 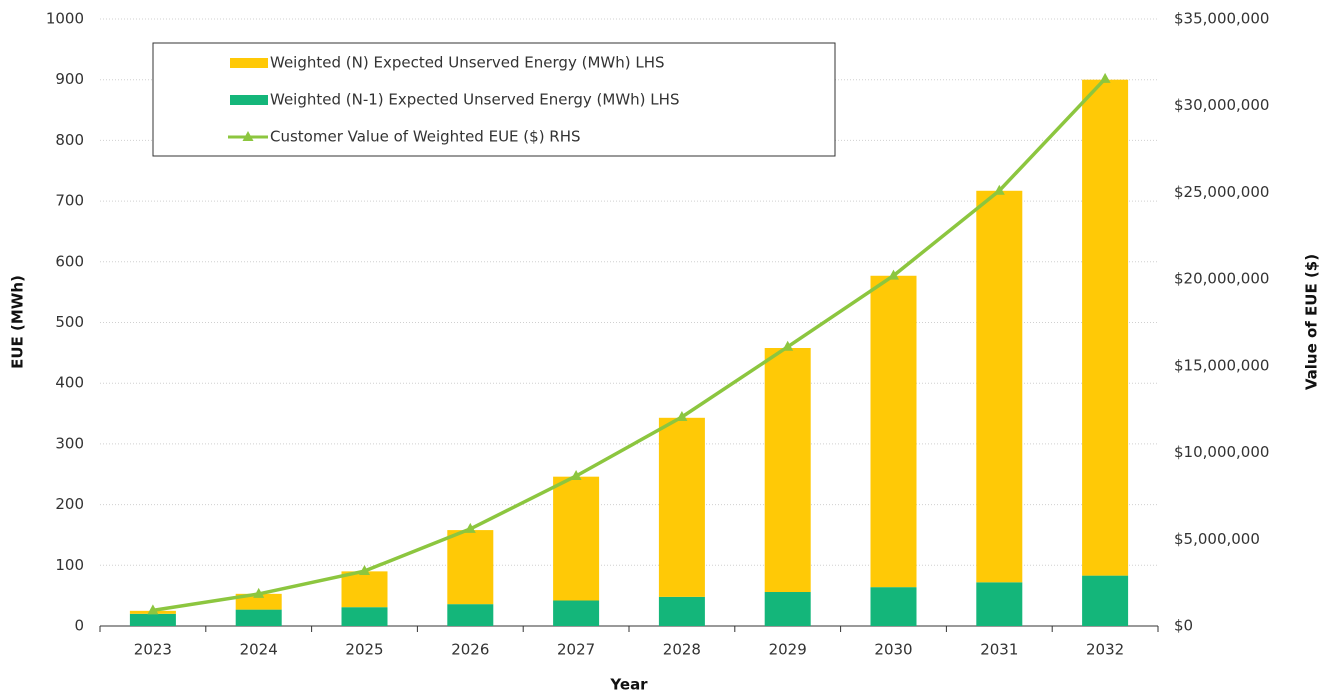 I want to click on y2-tick-label: $5,000,000, so click(x=1217, y=539).